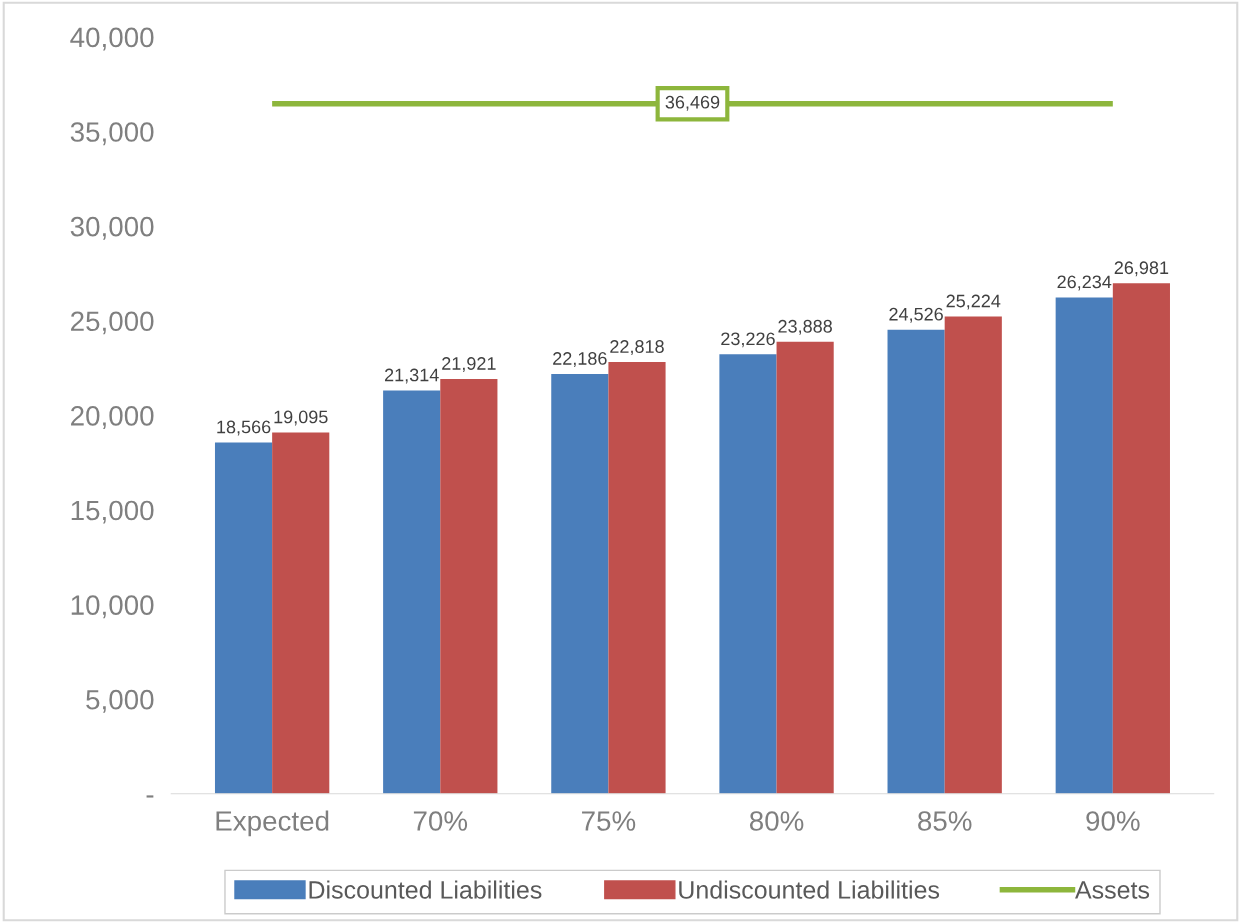 Image resolution: width=1241 pixels, height=923 pixels. I want to click on data-label: 18,566, so click(244, 428).